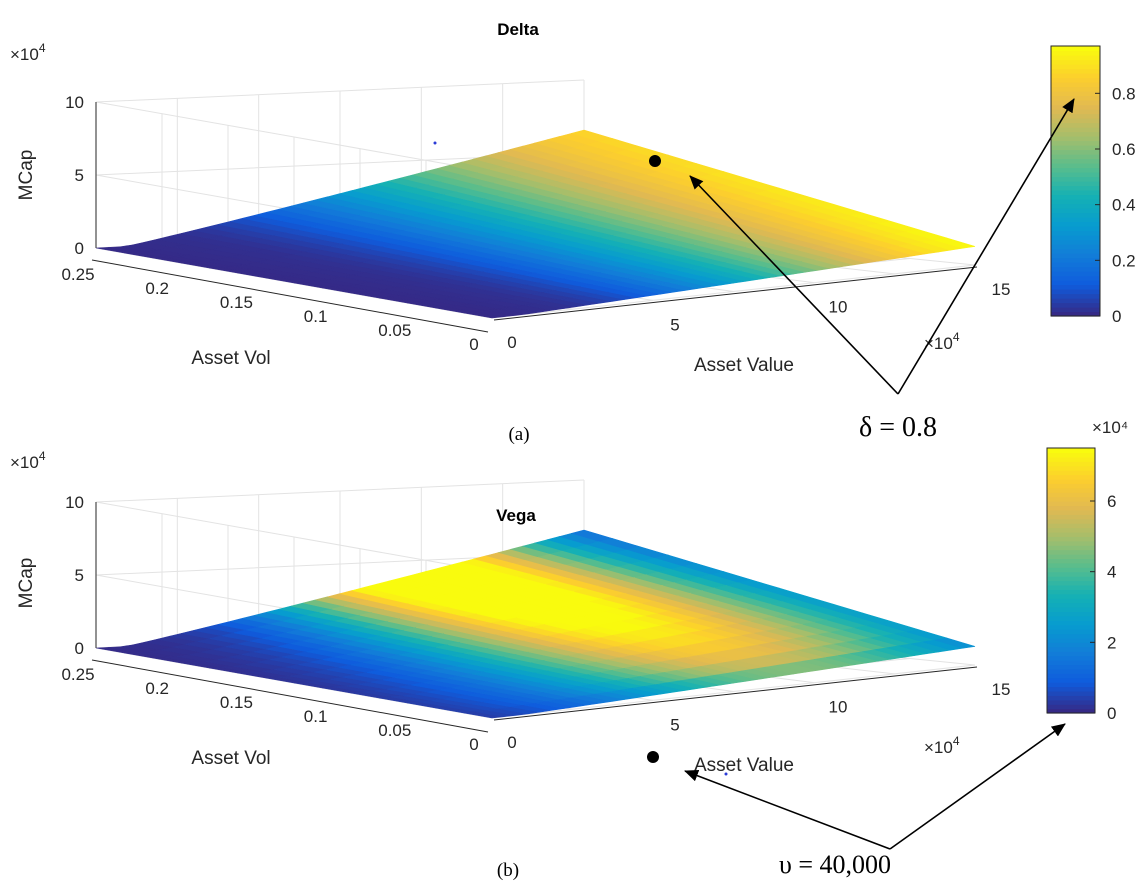 This screenshot has height=888, width=1148. I want to click on colorbar-tick-label: 4, so click(1111, 572).